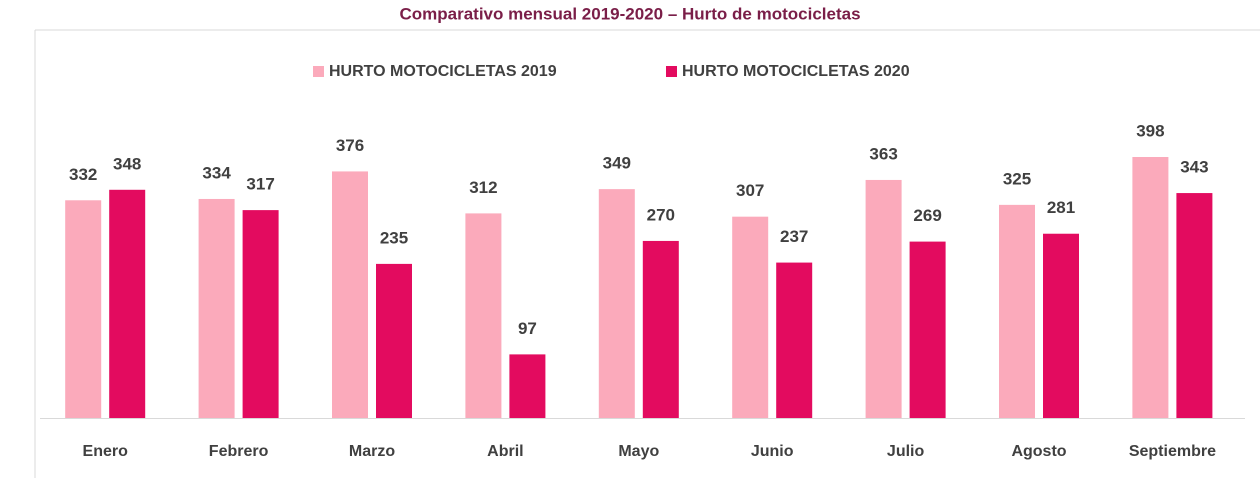 Image resolution: width=1260 pixels, height=478 pixels. What do you see at coordinates (394, 237) in the screenshot?
I see `data-label: 235` at bounding box center [394, 237].